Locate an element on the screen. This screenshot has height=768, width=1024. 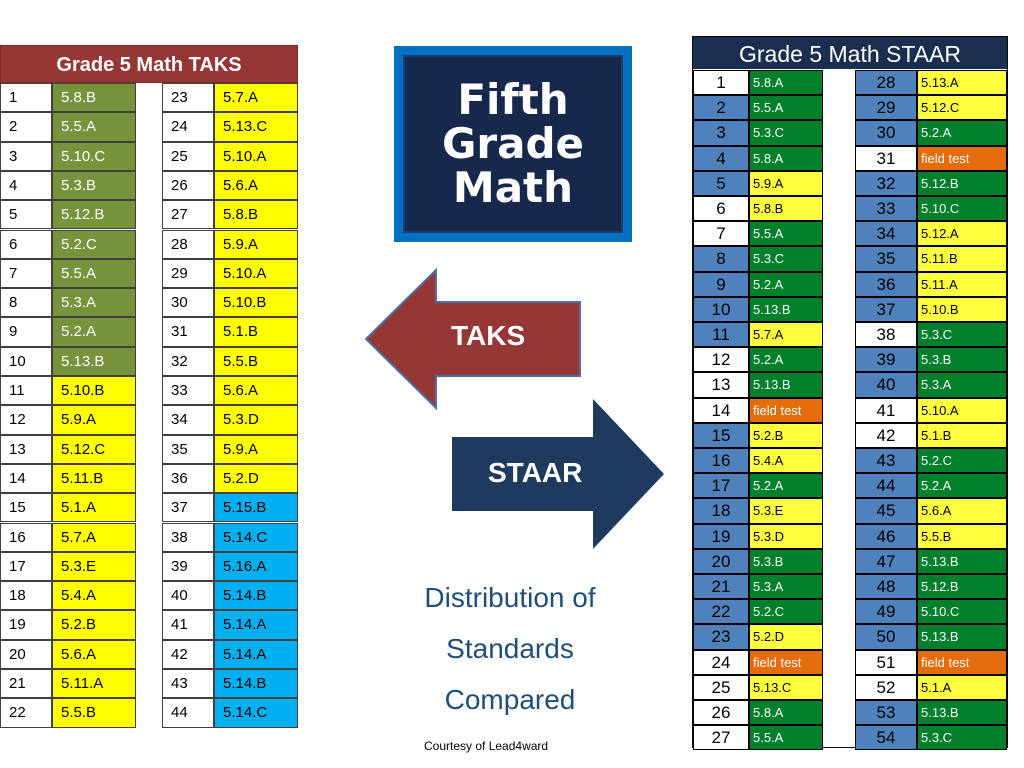
staar-item-number: 46 is located at coordinates (886, 536).